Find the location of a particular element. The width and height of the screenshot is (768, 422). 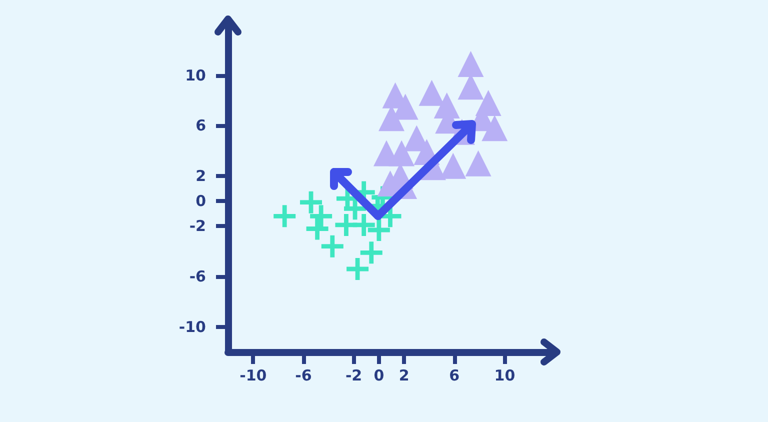

y-tick-label: -10 is located at coordinates (192, 327).